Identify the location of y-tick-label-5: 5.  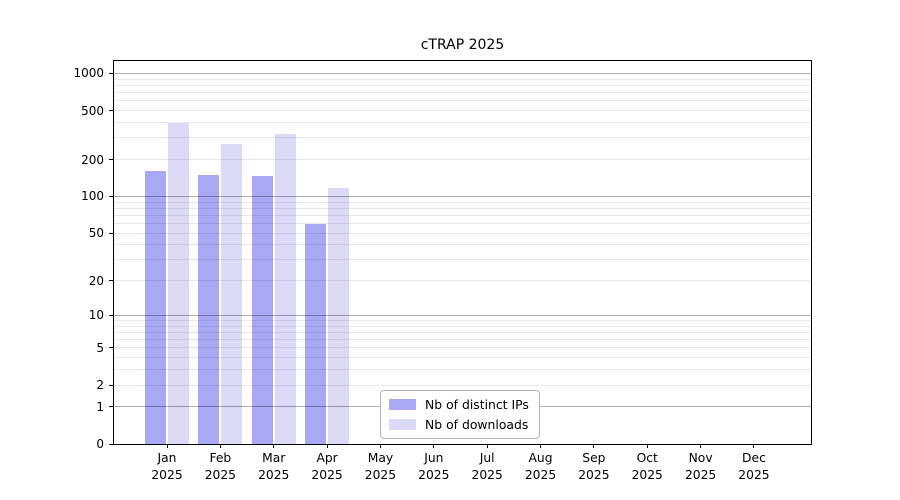
(100, 347).